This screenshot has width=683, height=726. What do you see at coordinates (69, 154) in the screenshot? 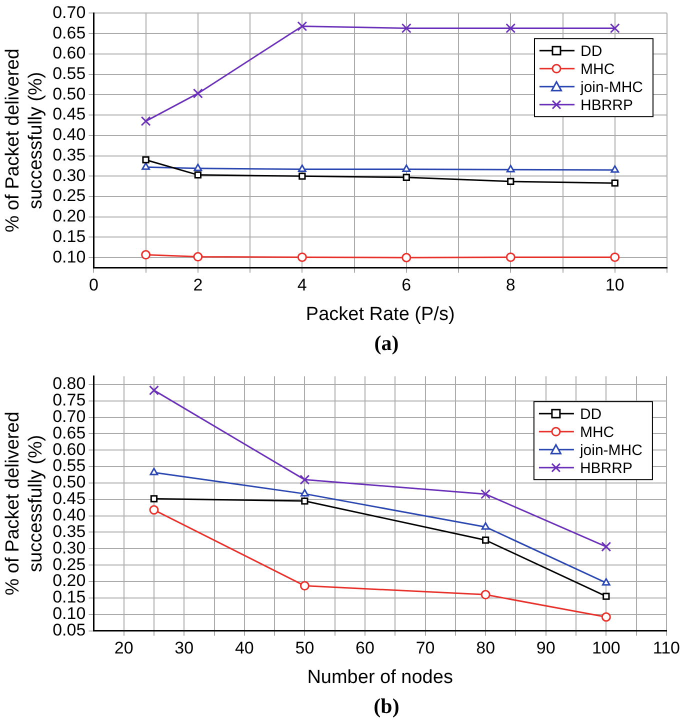
I see `y-tick-label: 0.35` at bounding box center [69, 154].